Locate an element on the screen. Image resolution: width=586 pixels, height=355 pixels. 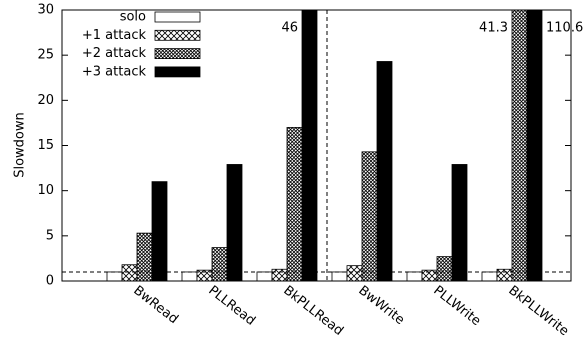
x-tick-label: PLLWrite is located at coordinates (456, 306).